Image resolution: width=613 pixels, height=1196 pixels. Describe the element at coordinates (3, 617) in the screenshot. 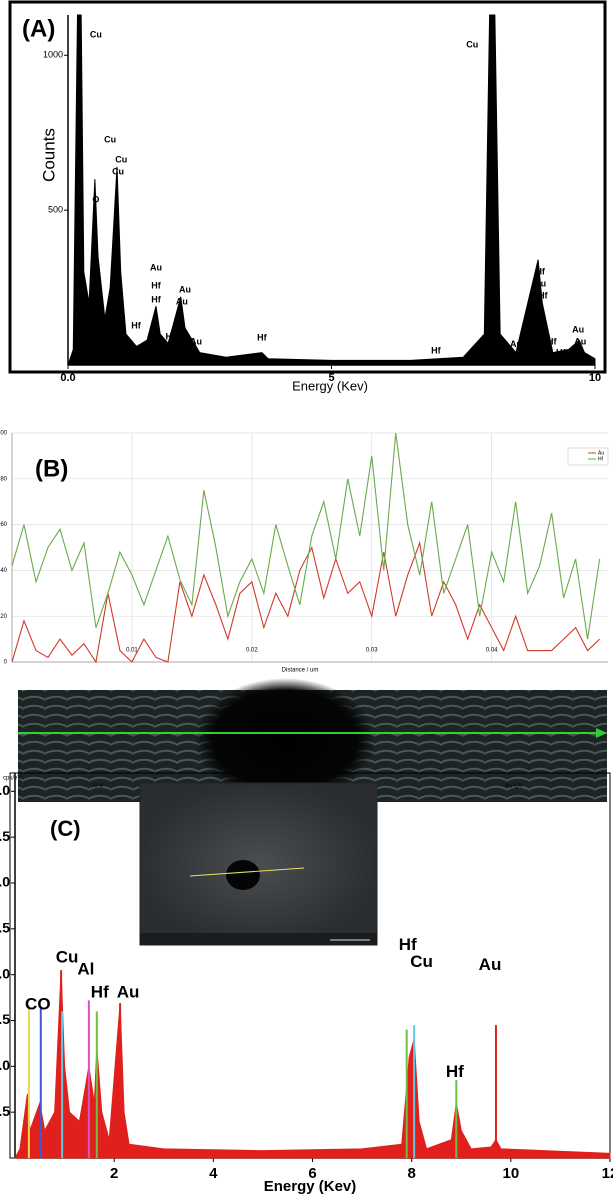

I see `y-tick-label: 20` at that location.